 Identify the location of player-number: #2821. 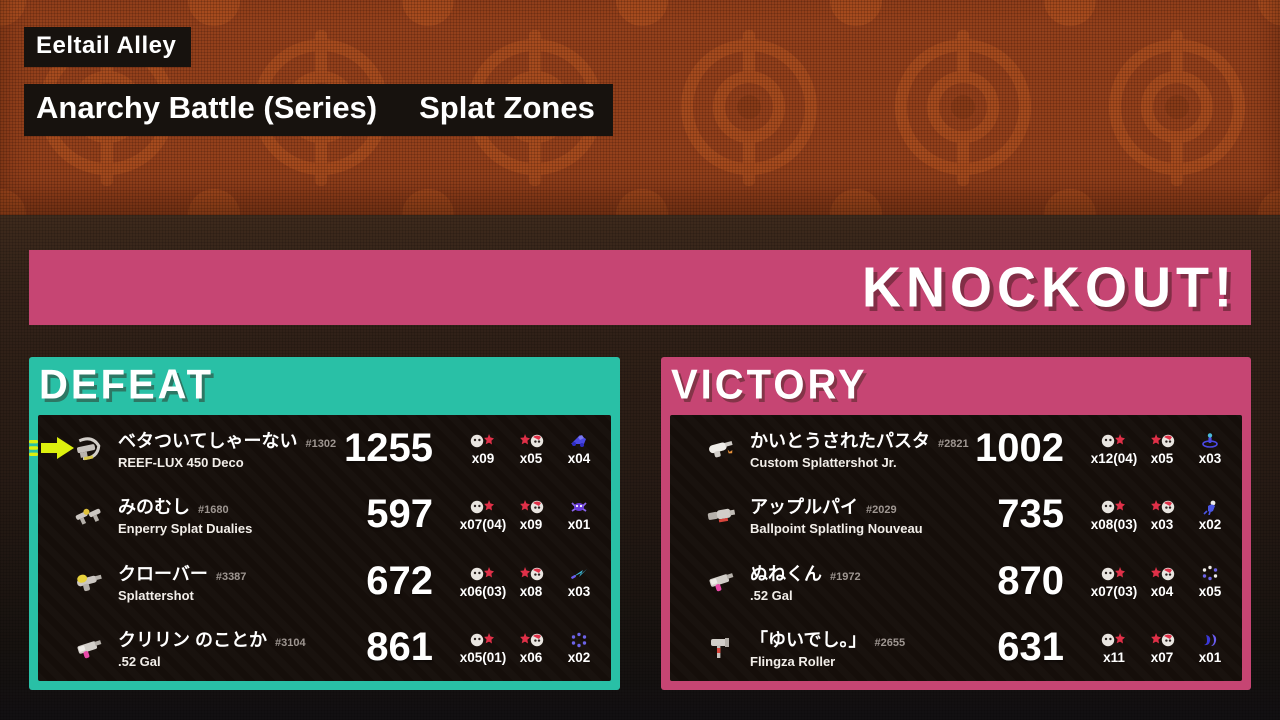
(953, 443).